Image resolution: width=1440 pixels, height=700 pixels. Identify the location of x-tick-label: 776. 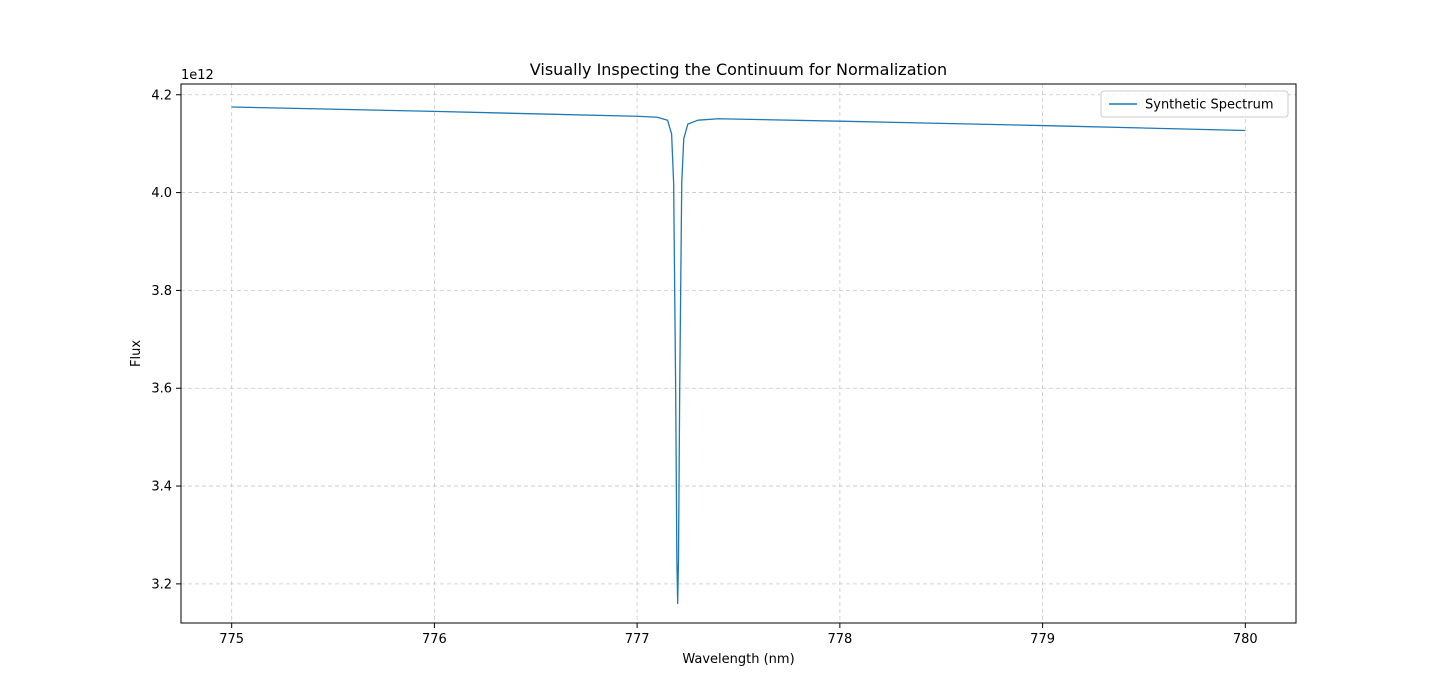
(434, 639).